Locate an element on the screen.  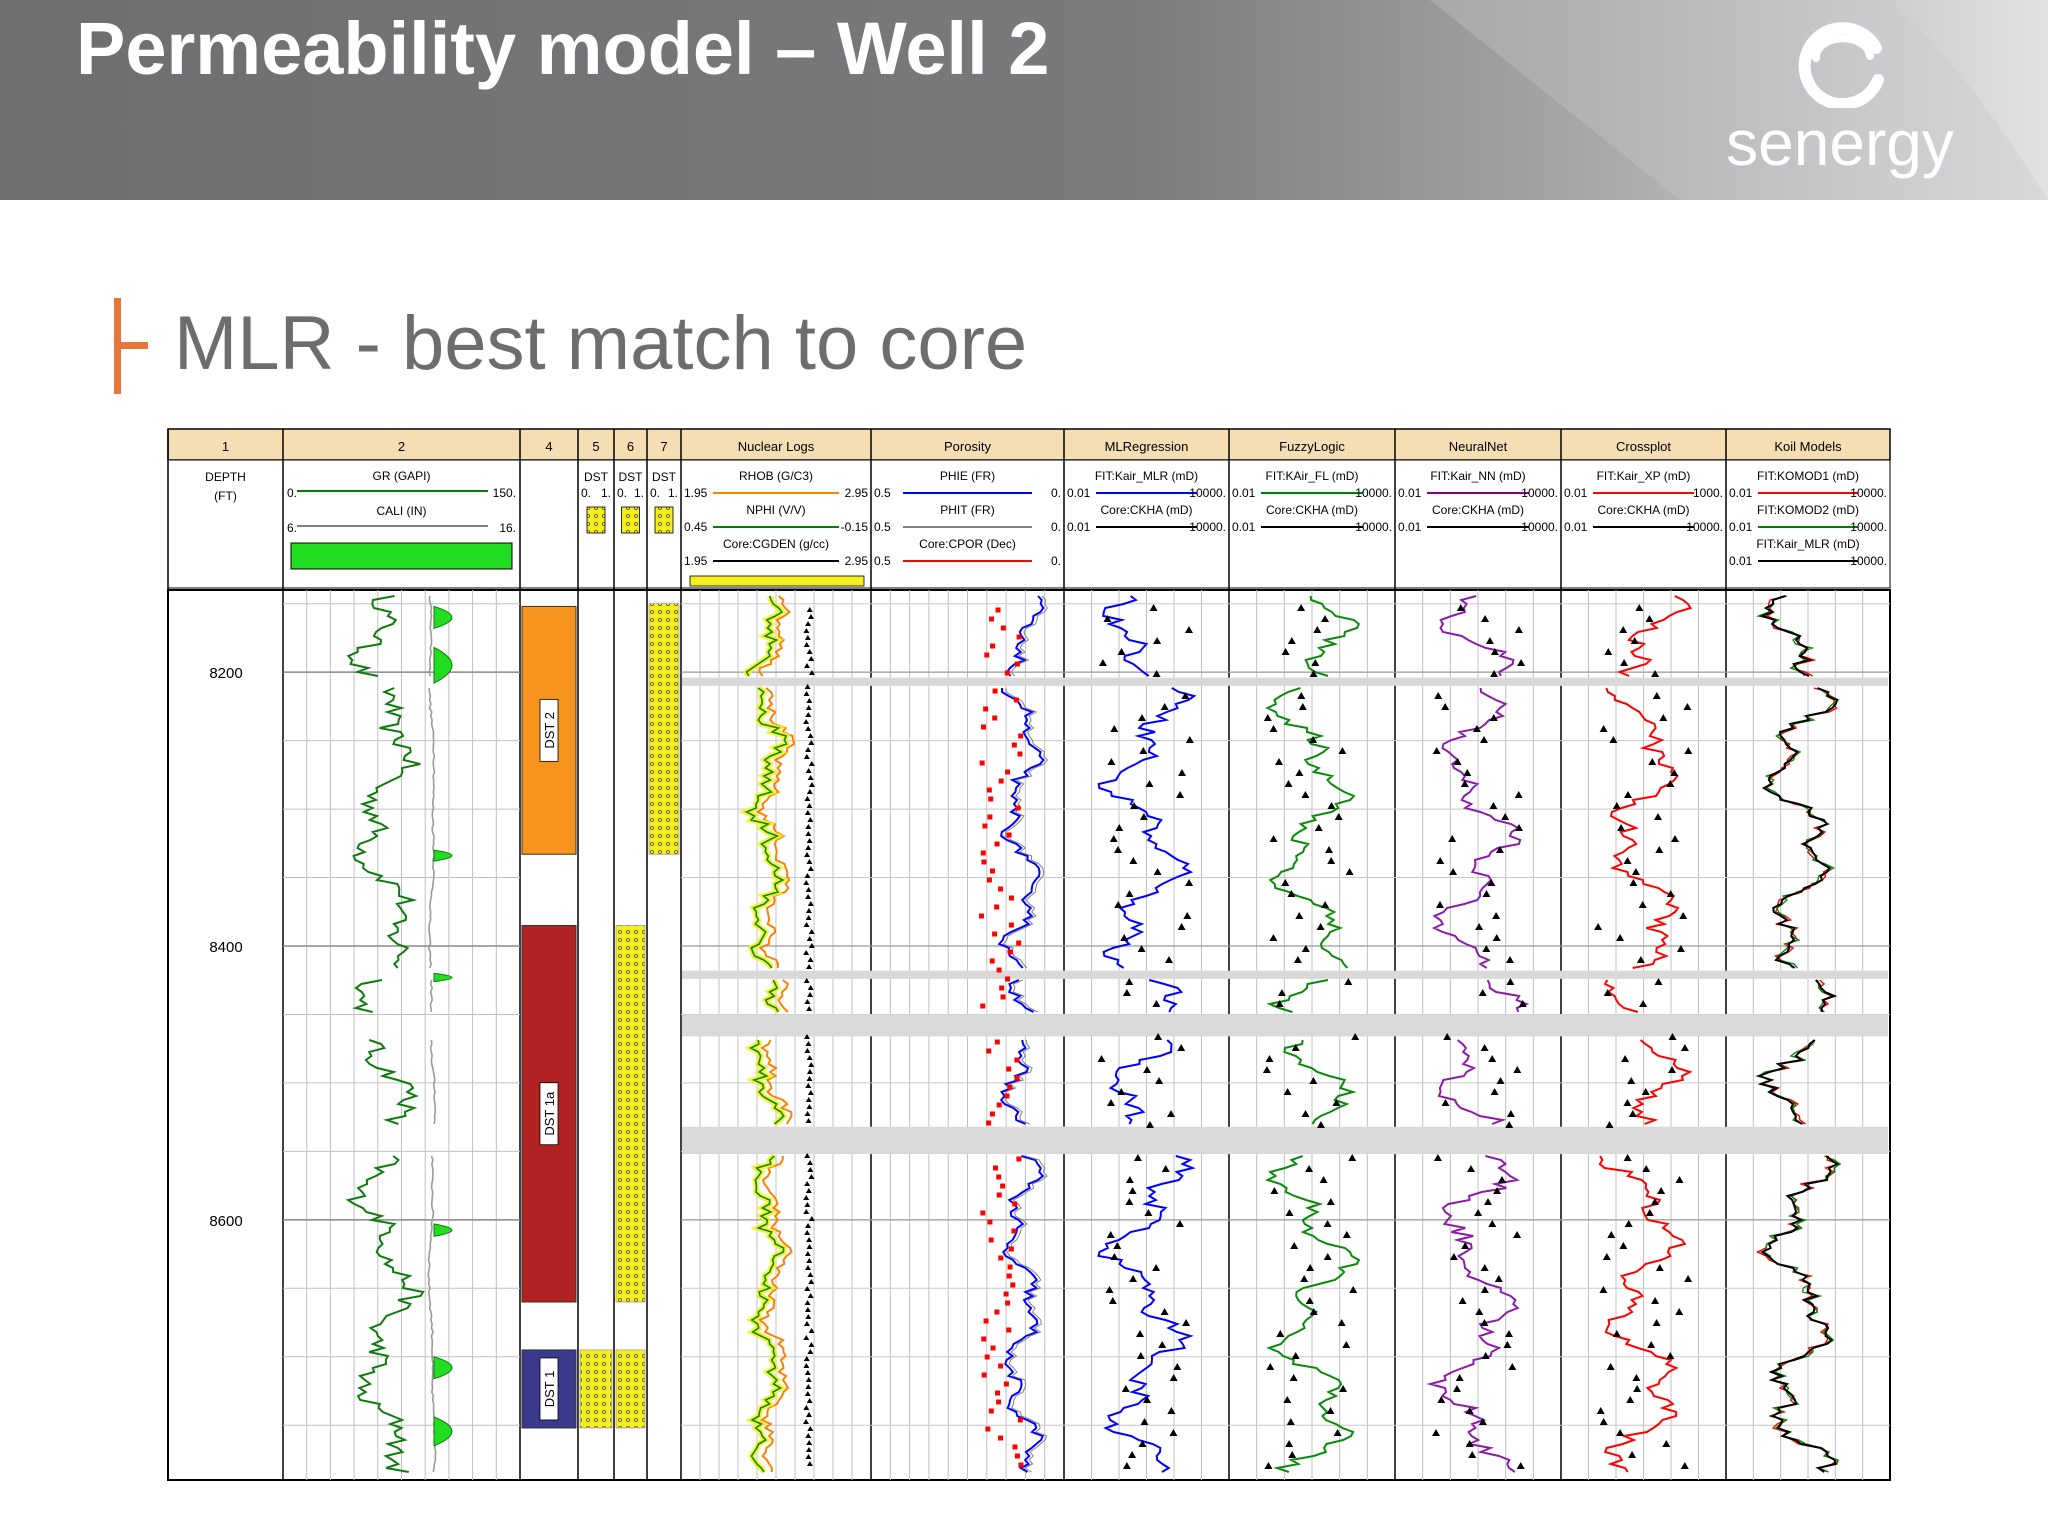
curve-name: FIT:KOMOD1 (mD) is located at coordinates (1808, 476).